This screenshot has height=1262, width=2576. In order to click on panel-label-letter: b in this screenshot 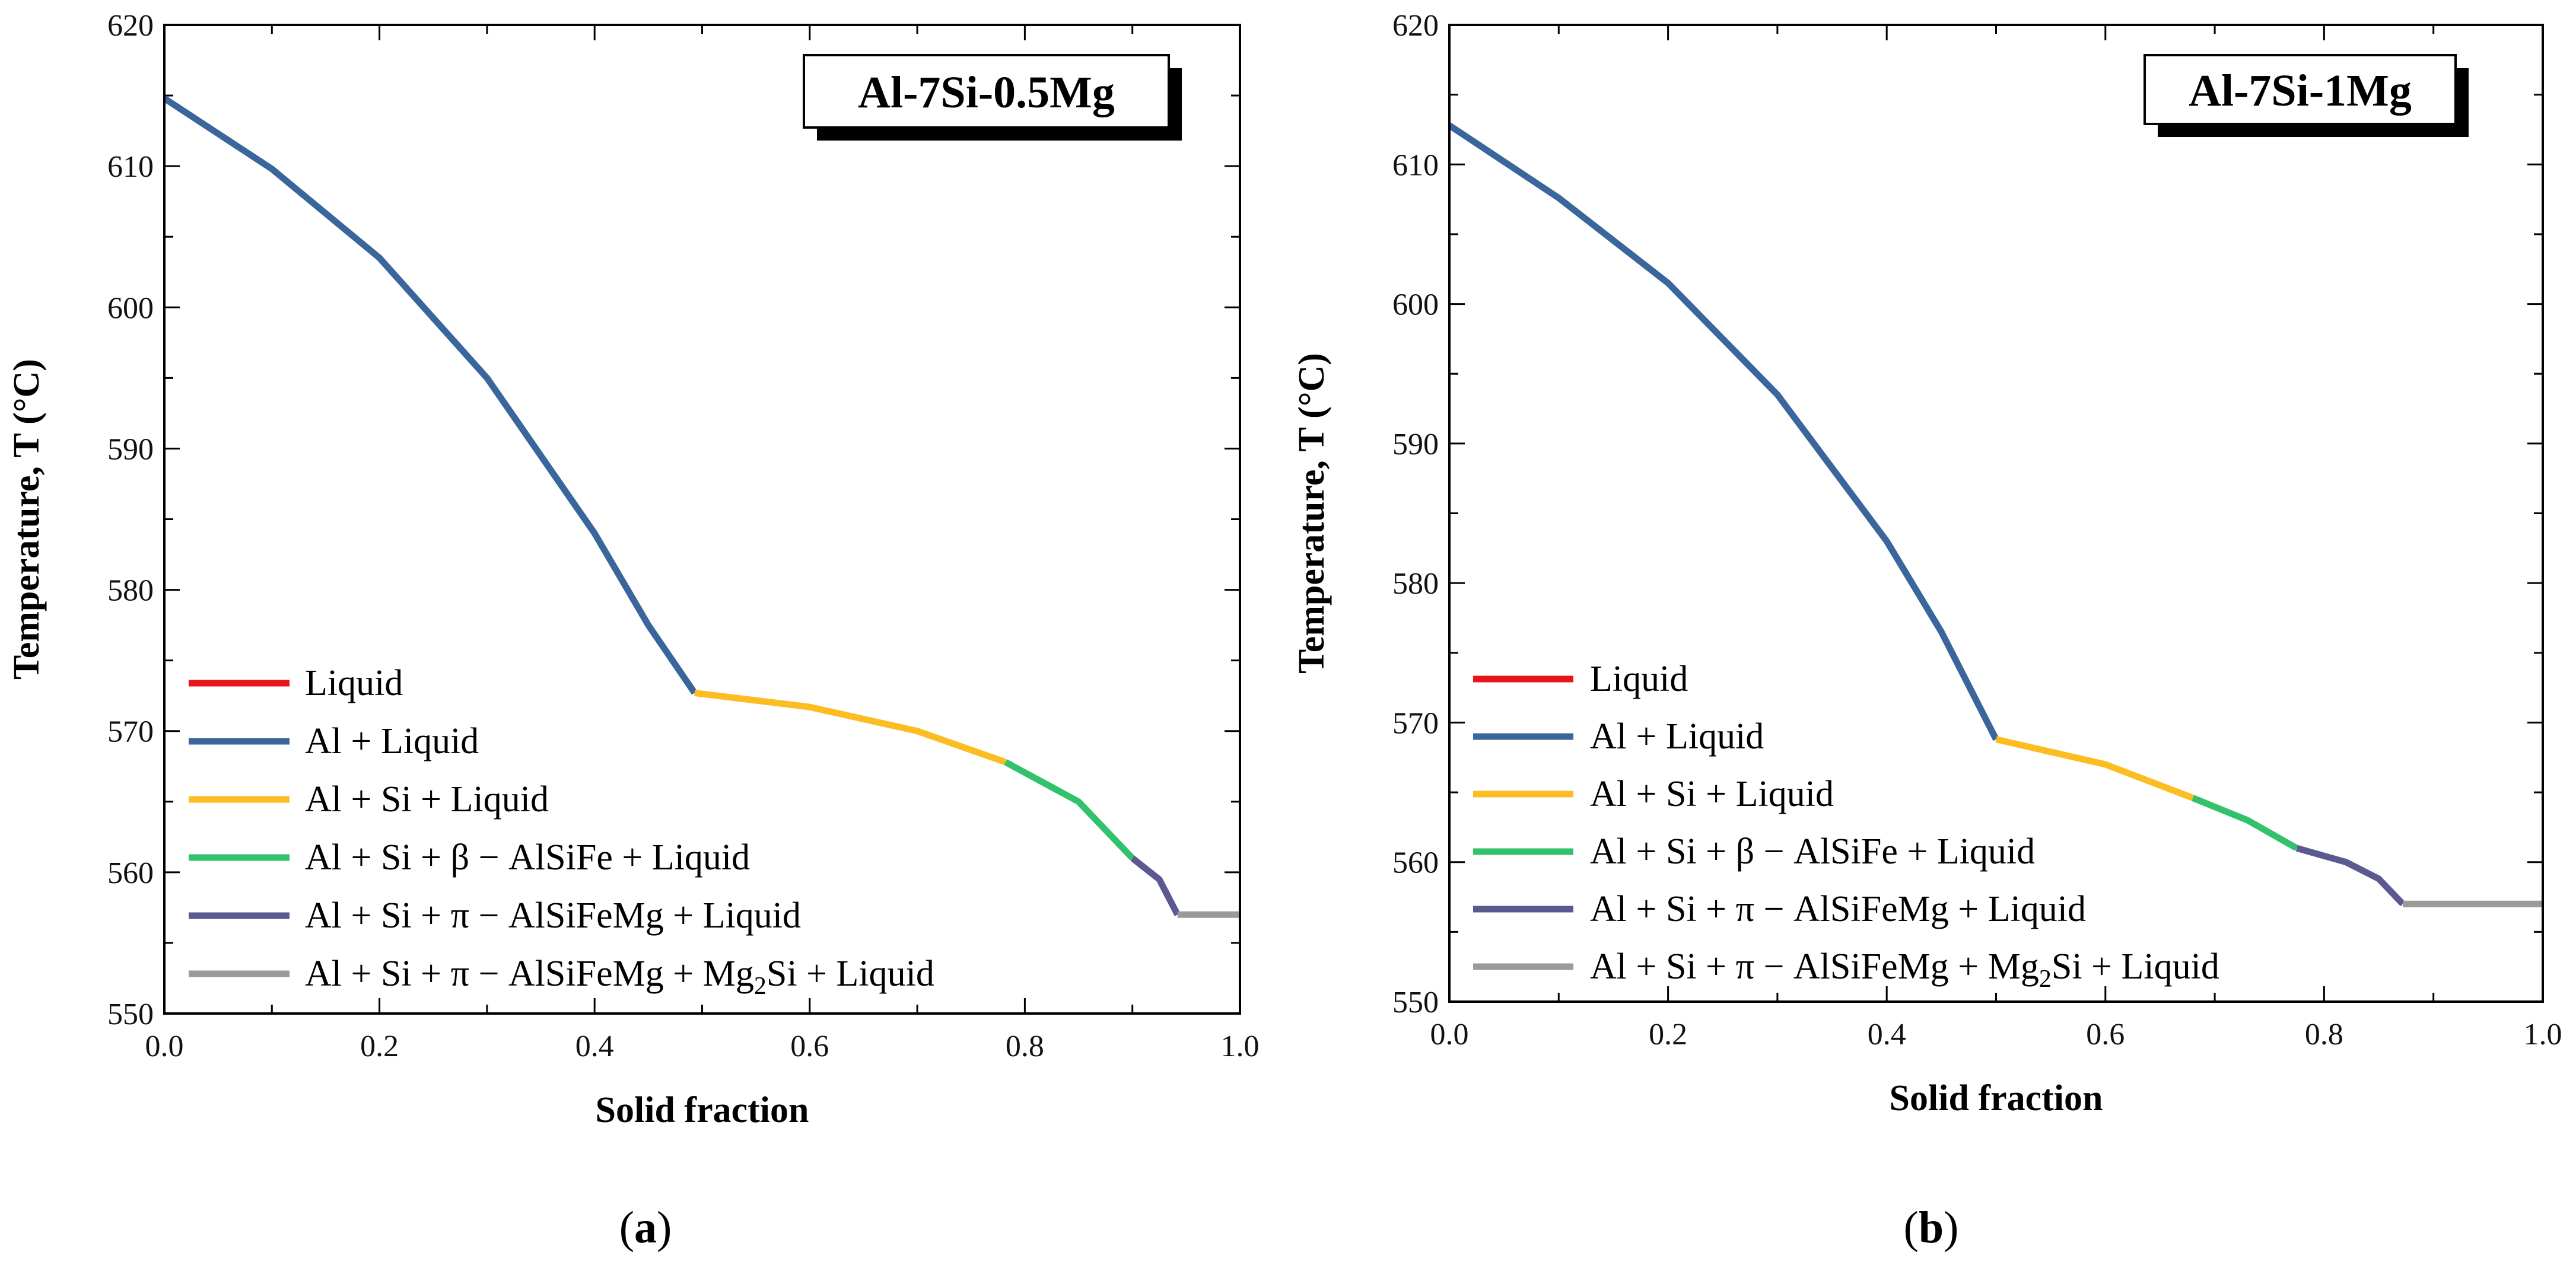, I will do `click(1931, 1228)`.